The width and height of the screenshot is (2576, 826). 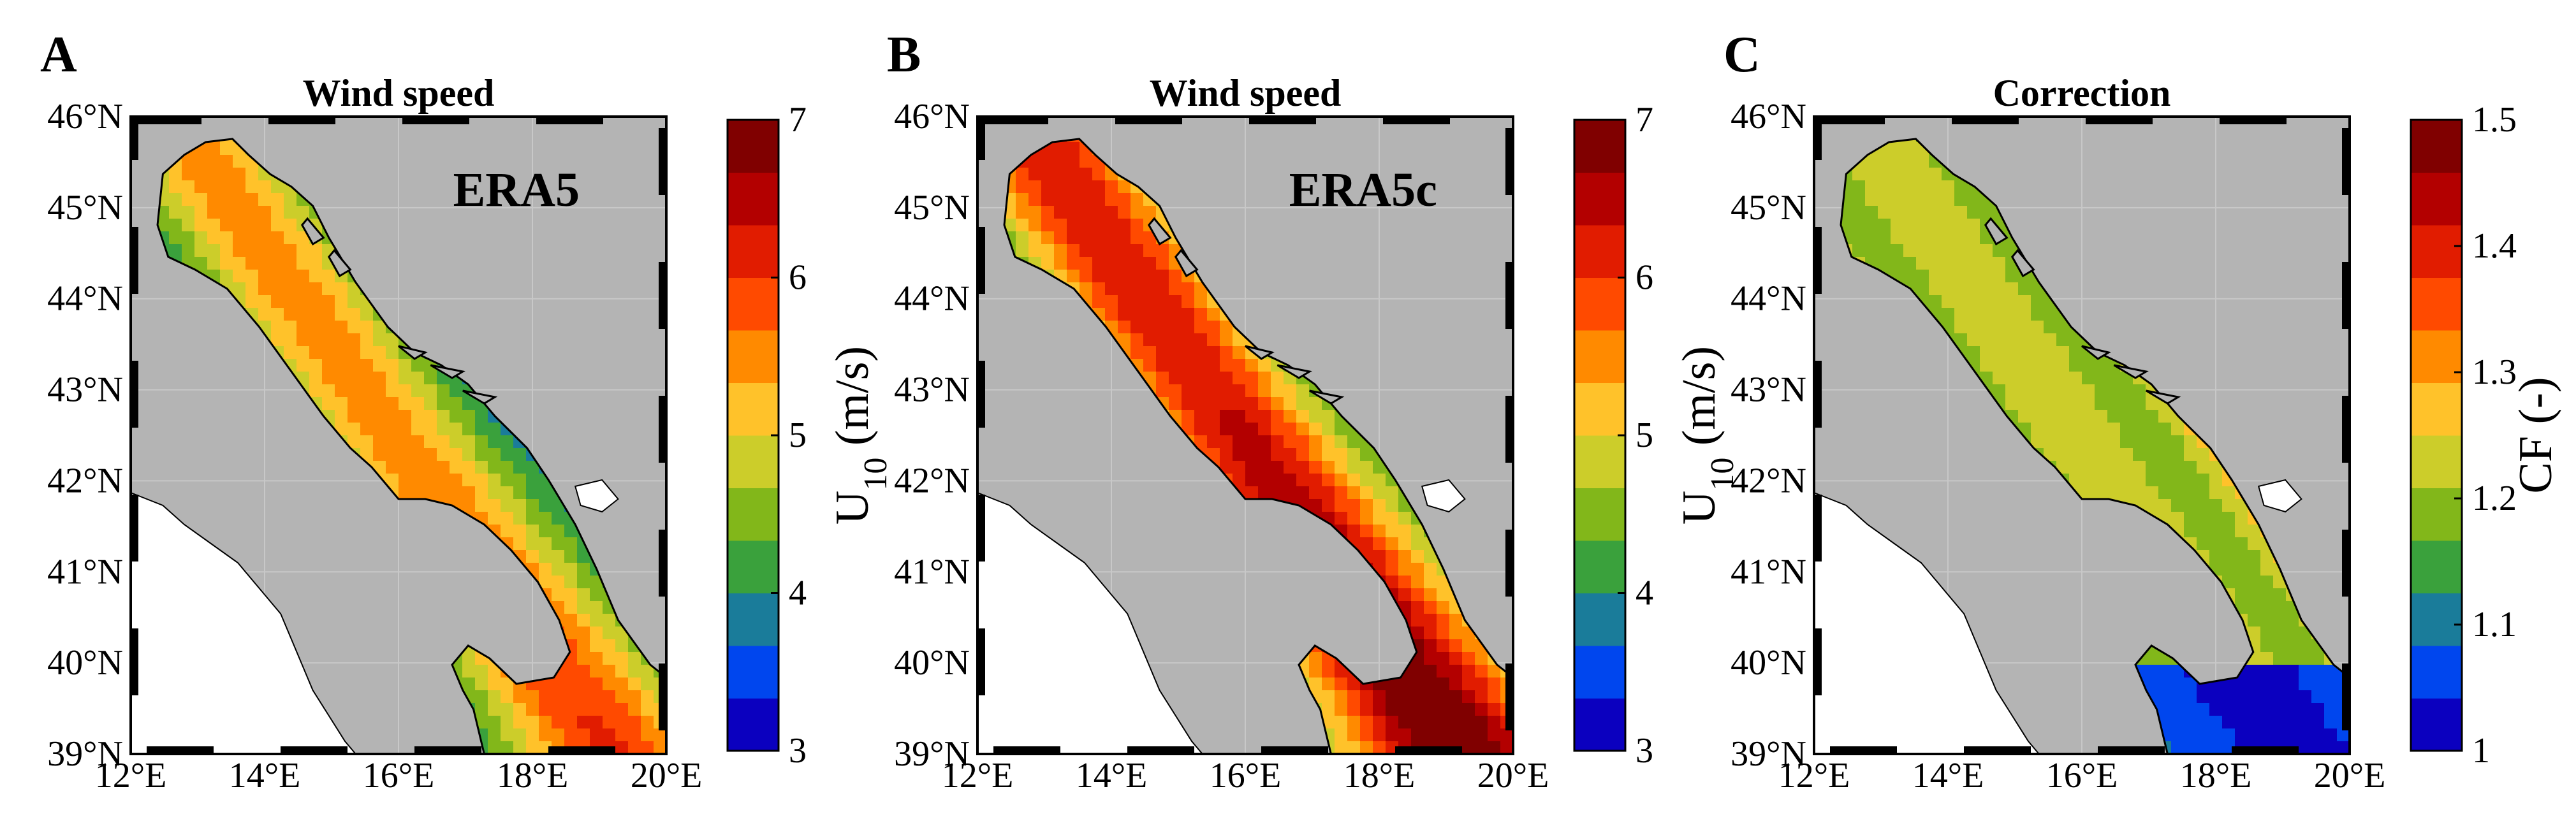 What do you see at coordinates (932, 208) in the screenshot?
I see `lat-tick-label: 45°N` at bounding box center [932, 208].